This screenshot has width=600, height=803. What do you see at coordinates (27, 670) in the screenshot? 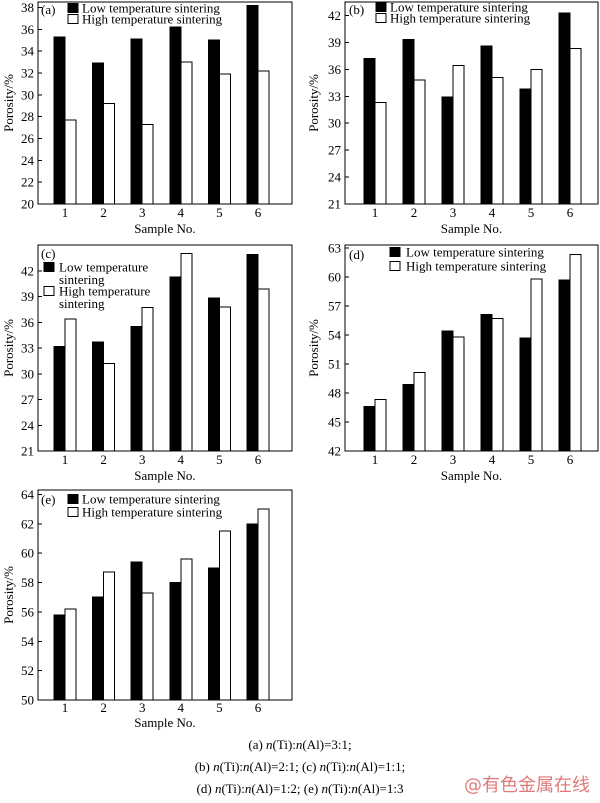
I see `chart-e-ytick-label: 52` at bounding box center [27, 670].